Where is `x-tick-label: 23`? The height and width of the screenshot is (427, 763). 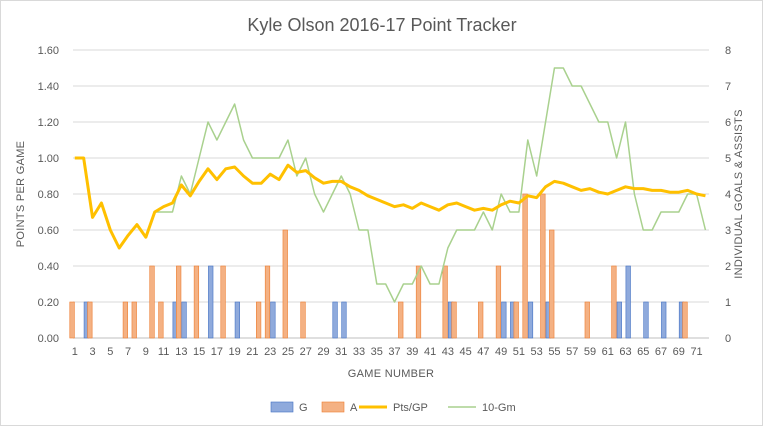
x-tick-label: 23 is located at coordinates (270, 352).